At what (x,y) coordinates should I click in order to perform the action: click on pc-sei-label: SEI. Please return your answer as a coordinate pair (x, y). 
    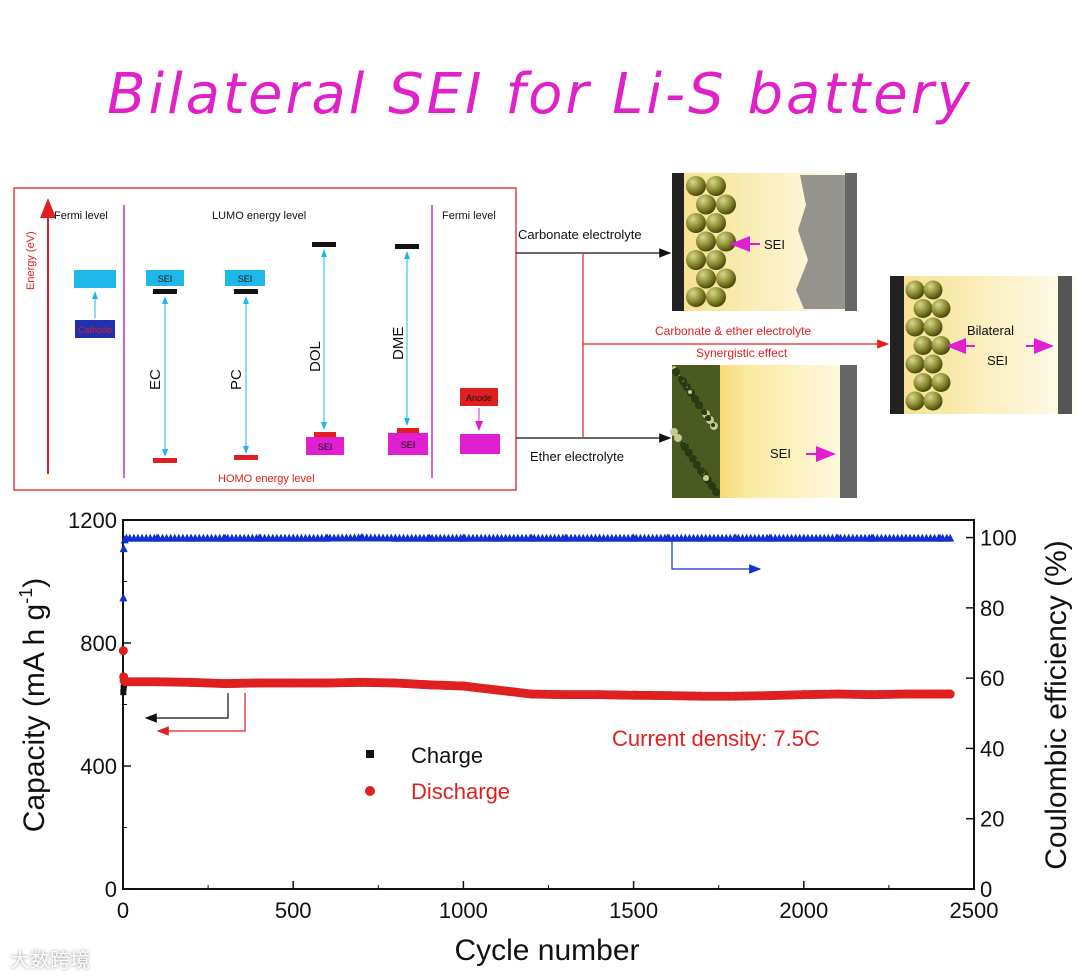
    Looking at the image, I should click on (245, 279).